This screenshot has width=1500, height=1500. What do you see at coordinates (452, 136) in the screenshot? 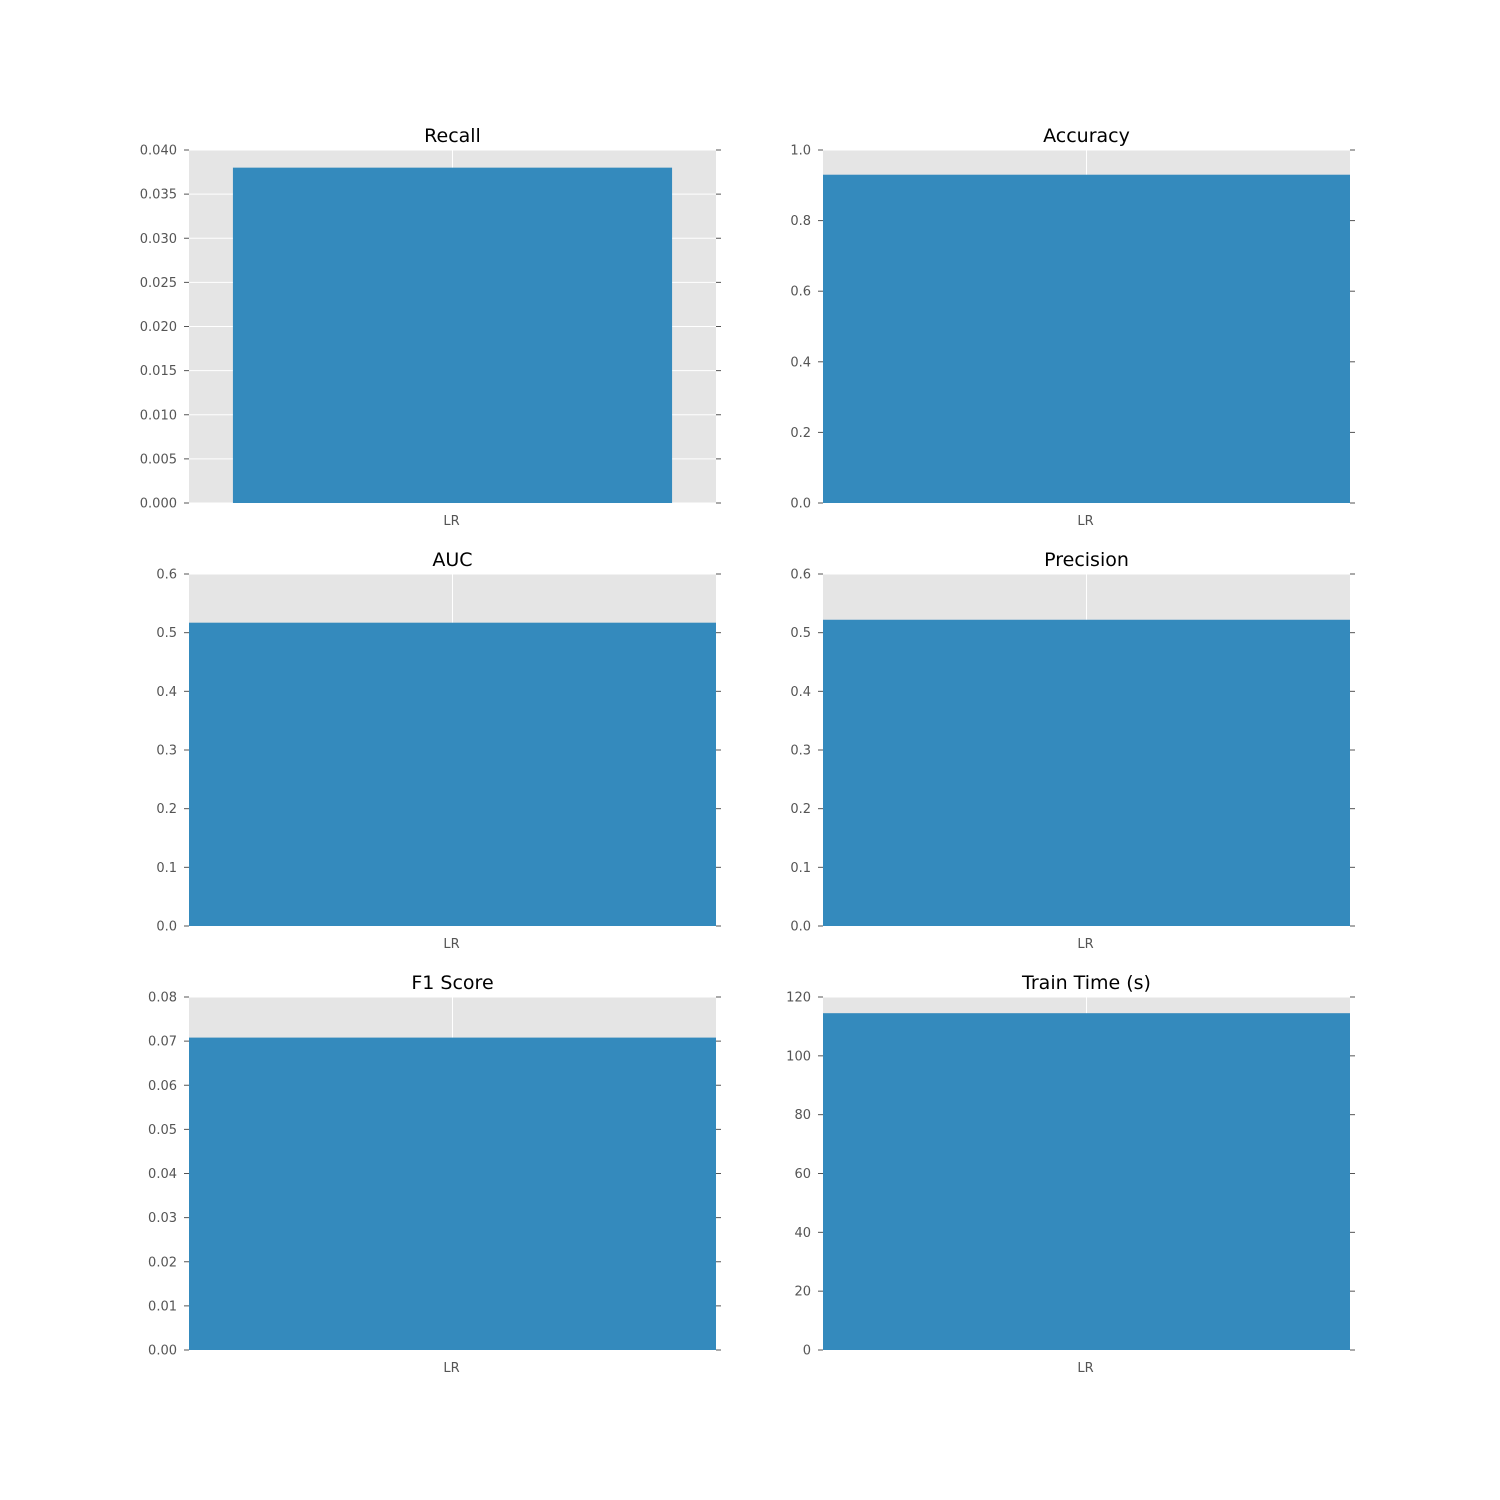
I see `chart-title: Recall` at bounding box center [452, 136].